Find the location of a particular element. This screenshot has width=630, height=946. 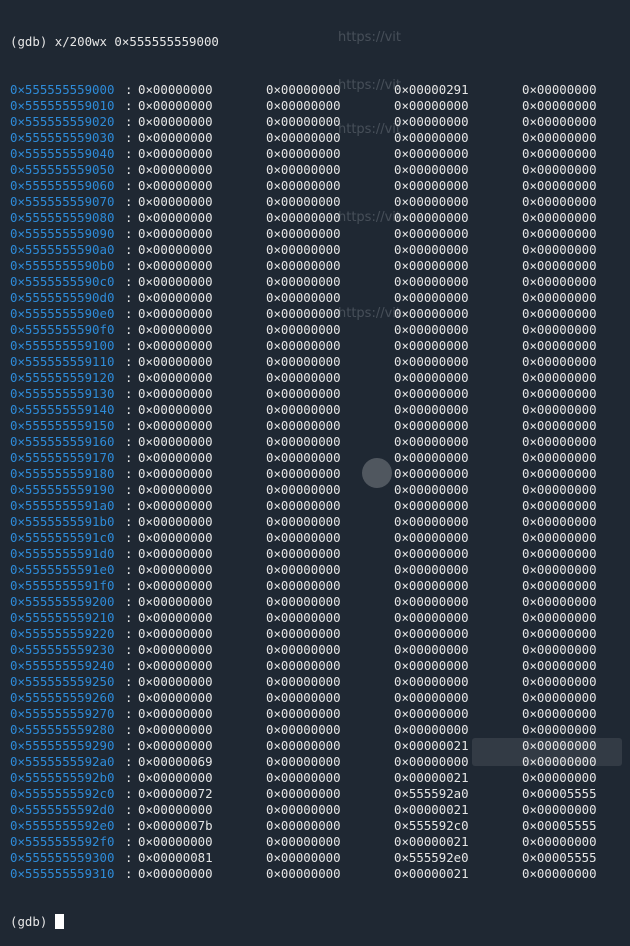

memory-address: 0×555555559150 is located at coordinates (62, 425).